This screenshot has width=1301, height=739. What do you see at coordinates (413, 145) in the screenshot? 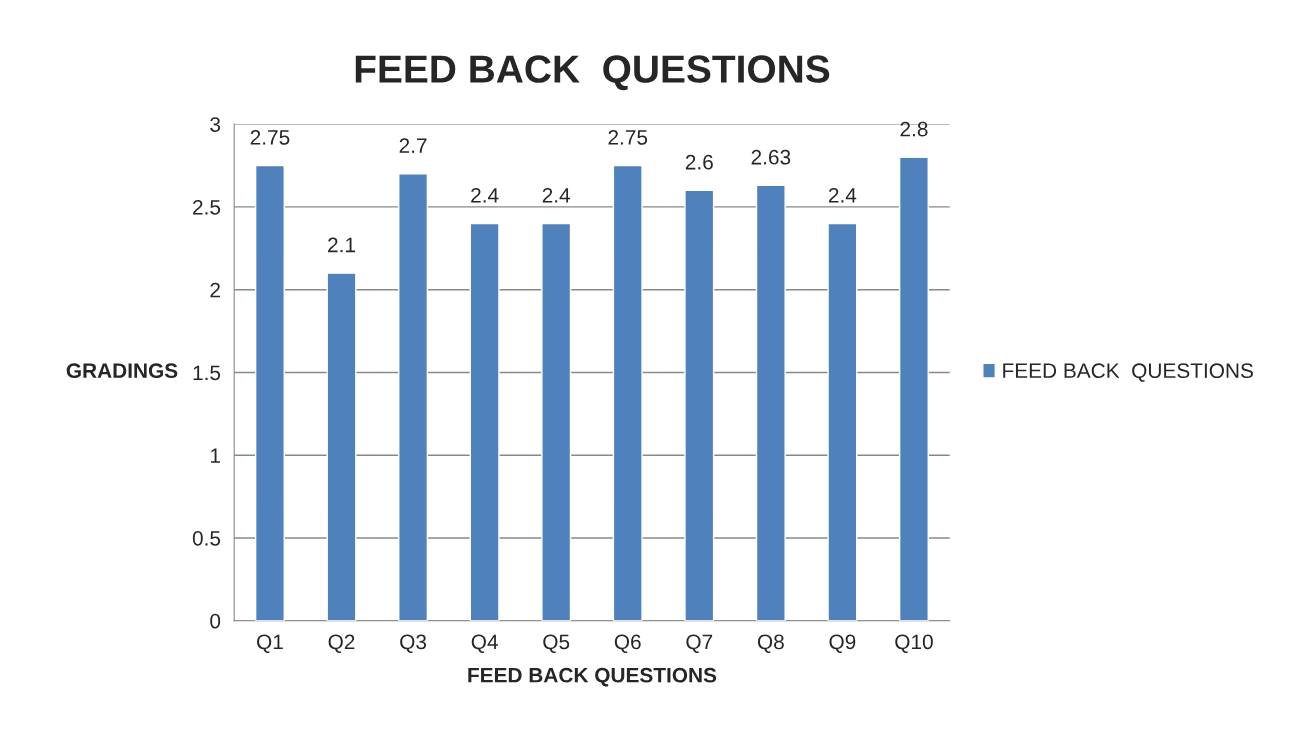
I see `data-label: 2.7` at bounding box center [413, 145].